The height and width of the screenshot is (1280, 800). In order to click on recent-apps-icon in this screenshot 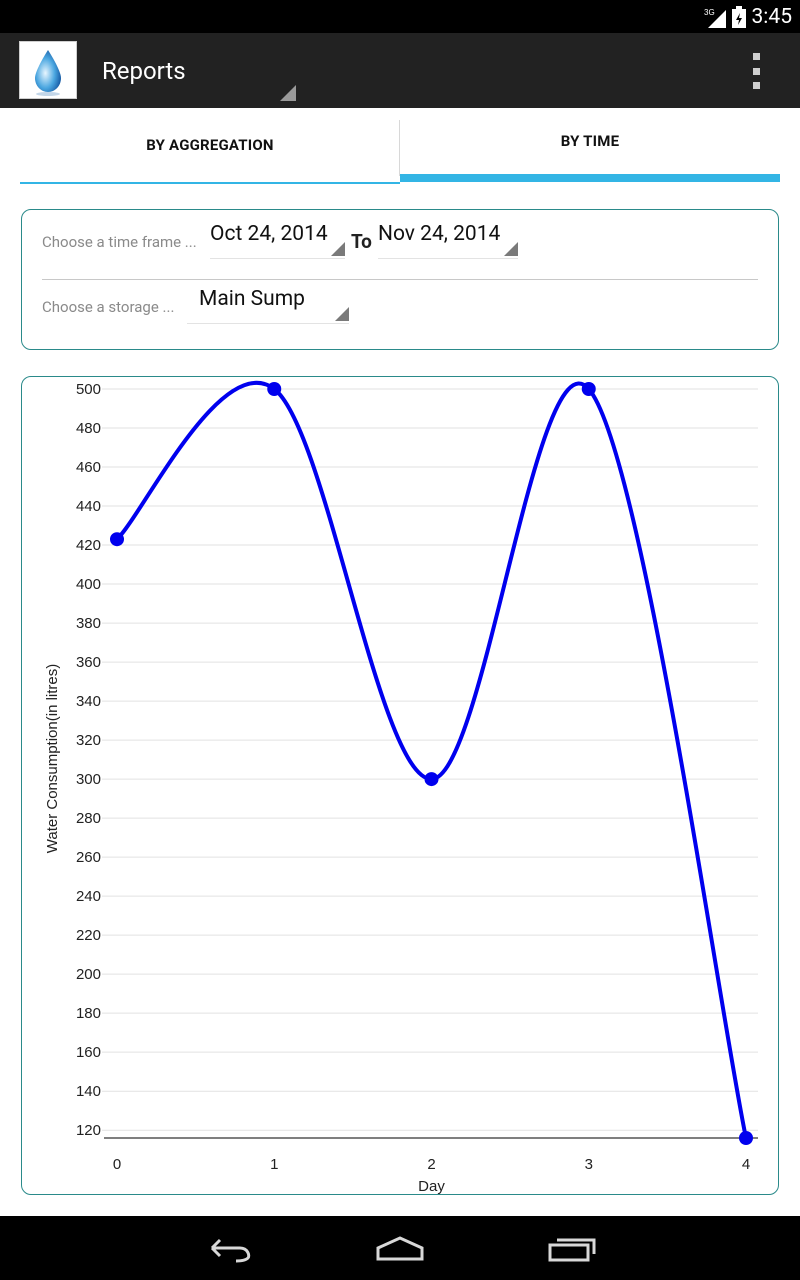, I will do `click(572, 1248)`.